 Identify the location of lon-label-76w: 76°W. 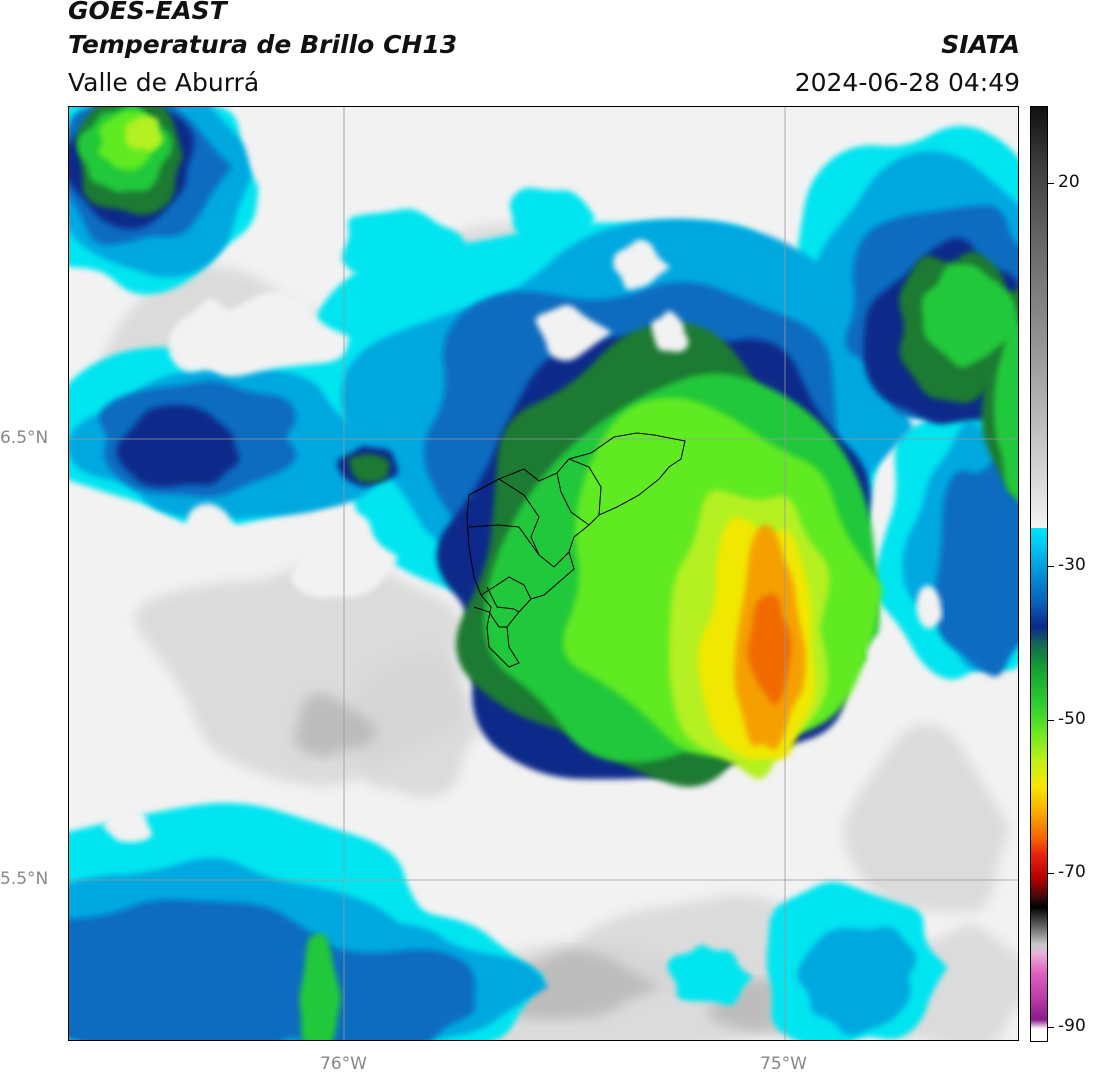
(343, 1064).